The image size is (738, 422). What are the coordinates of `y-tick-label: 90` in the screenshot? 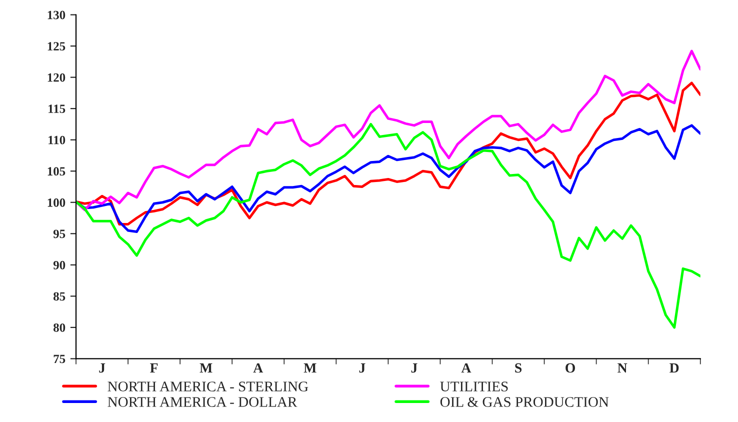 It's located at (59, 265).